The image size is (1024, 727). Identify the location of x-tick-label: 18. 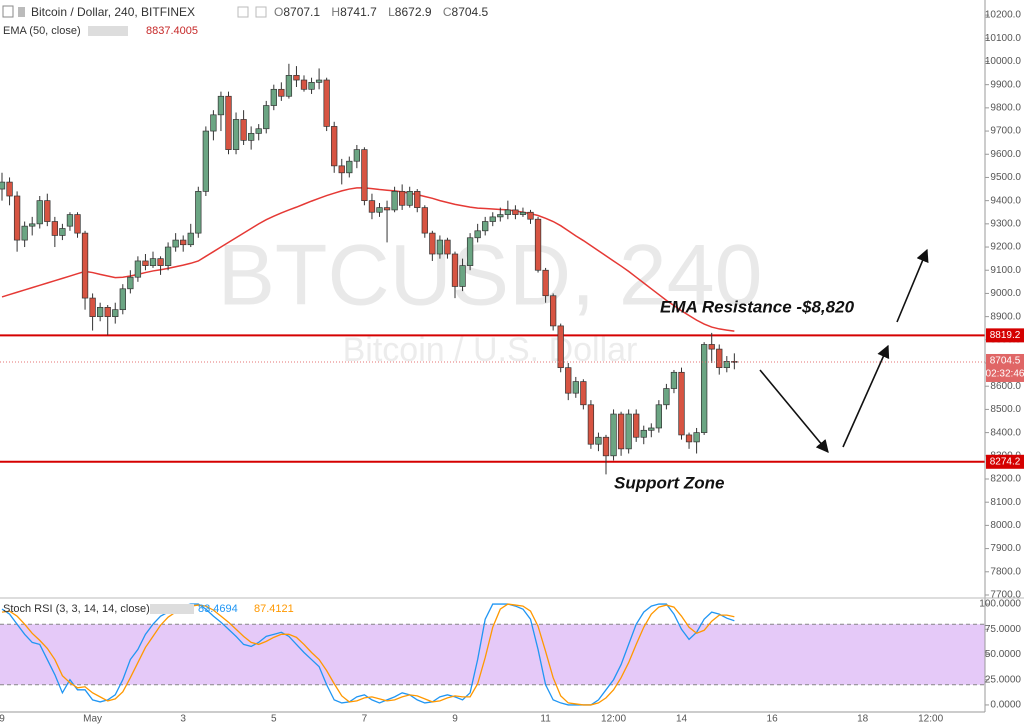
(863, 719).